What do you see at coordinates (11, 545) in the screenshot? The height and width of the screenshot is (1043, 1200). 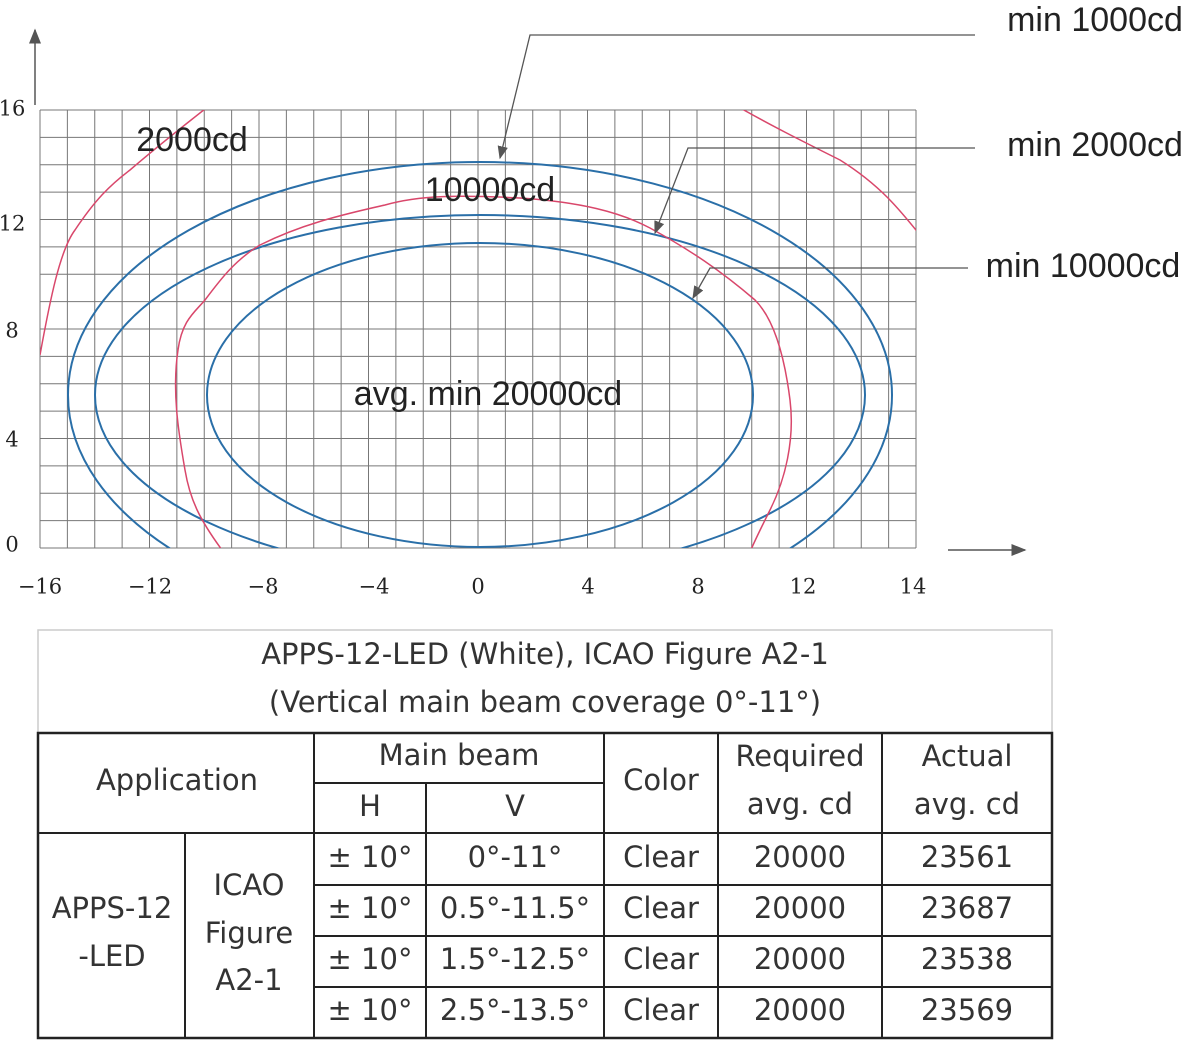 I see `y-tick-label: 0` at bounding box center [11, 545].